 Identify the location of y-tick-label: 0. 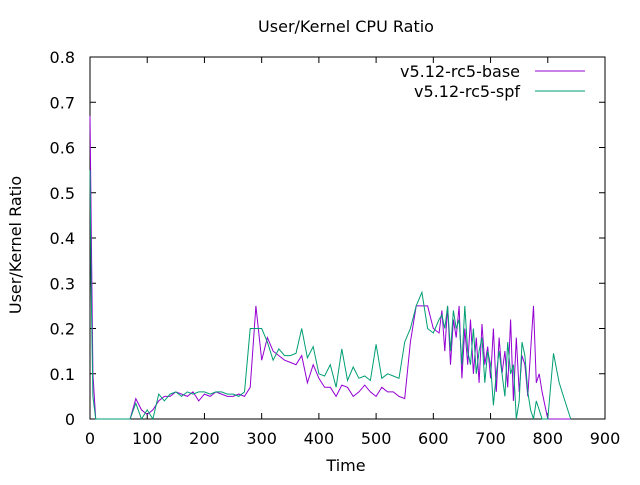
(70, 419).